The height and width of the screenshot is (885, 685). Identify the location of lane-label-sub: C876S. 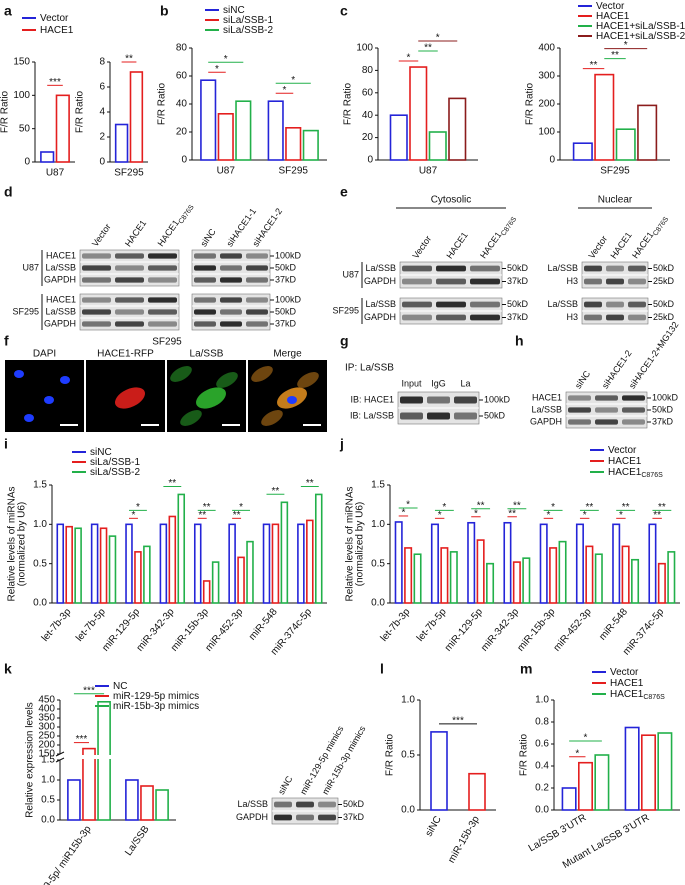
(187, 215).